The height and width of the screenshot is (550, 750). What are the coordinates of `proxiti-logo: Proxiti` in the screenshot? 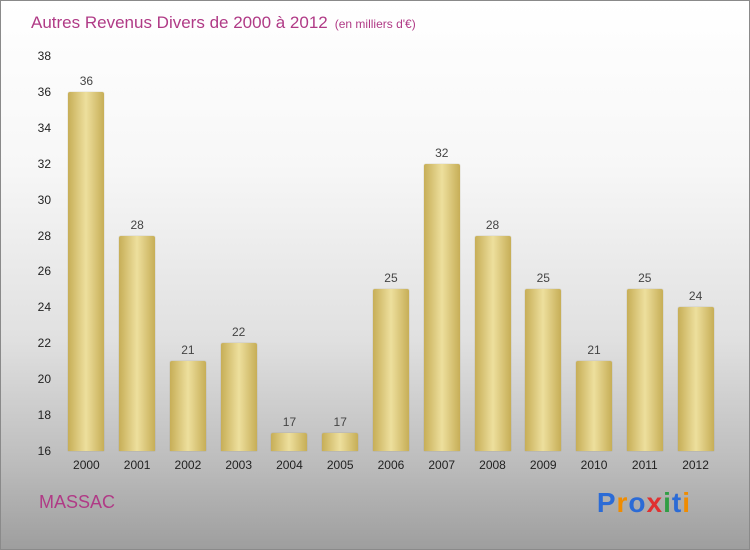 It's located at (644, 503).